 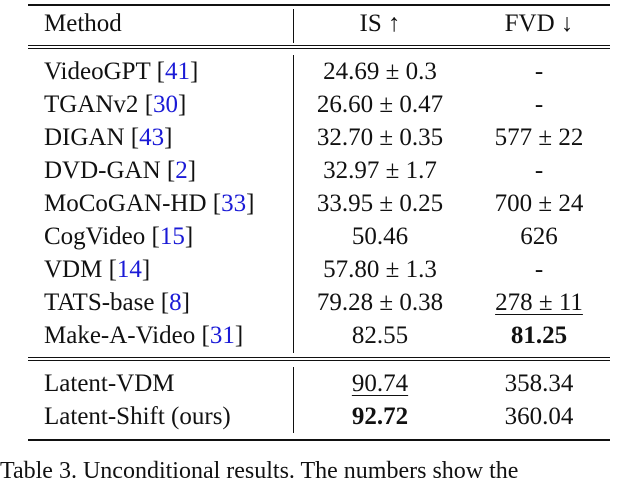 I want to click on group2-separator, so click(x=293, y=400).